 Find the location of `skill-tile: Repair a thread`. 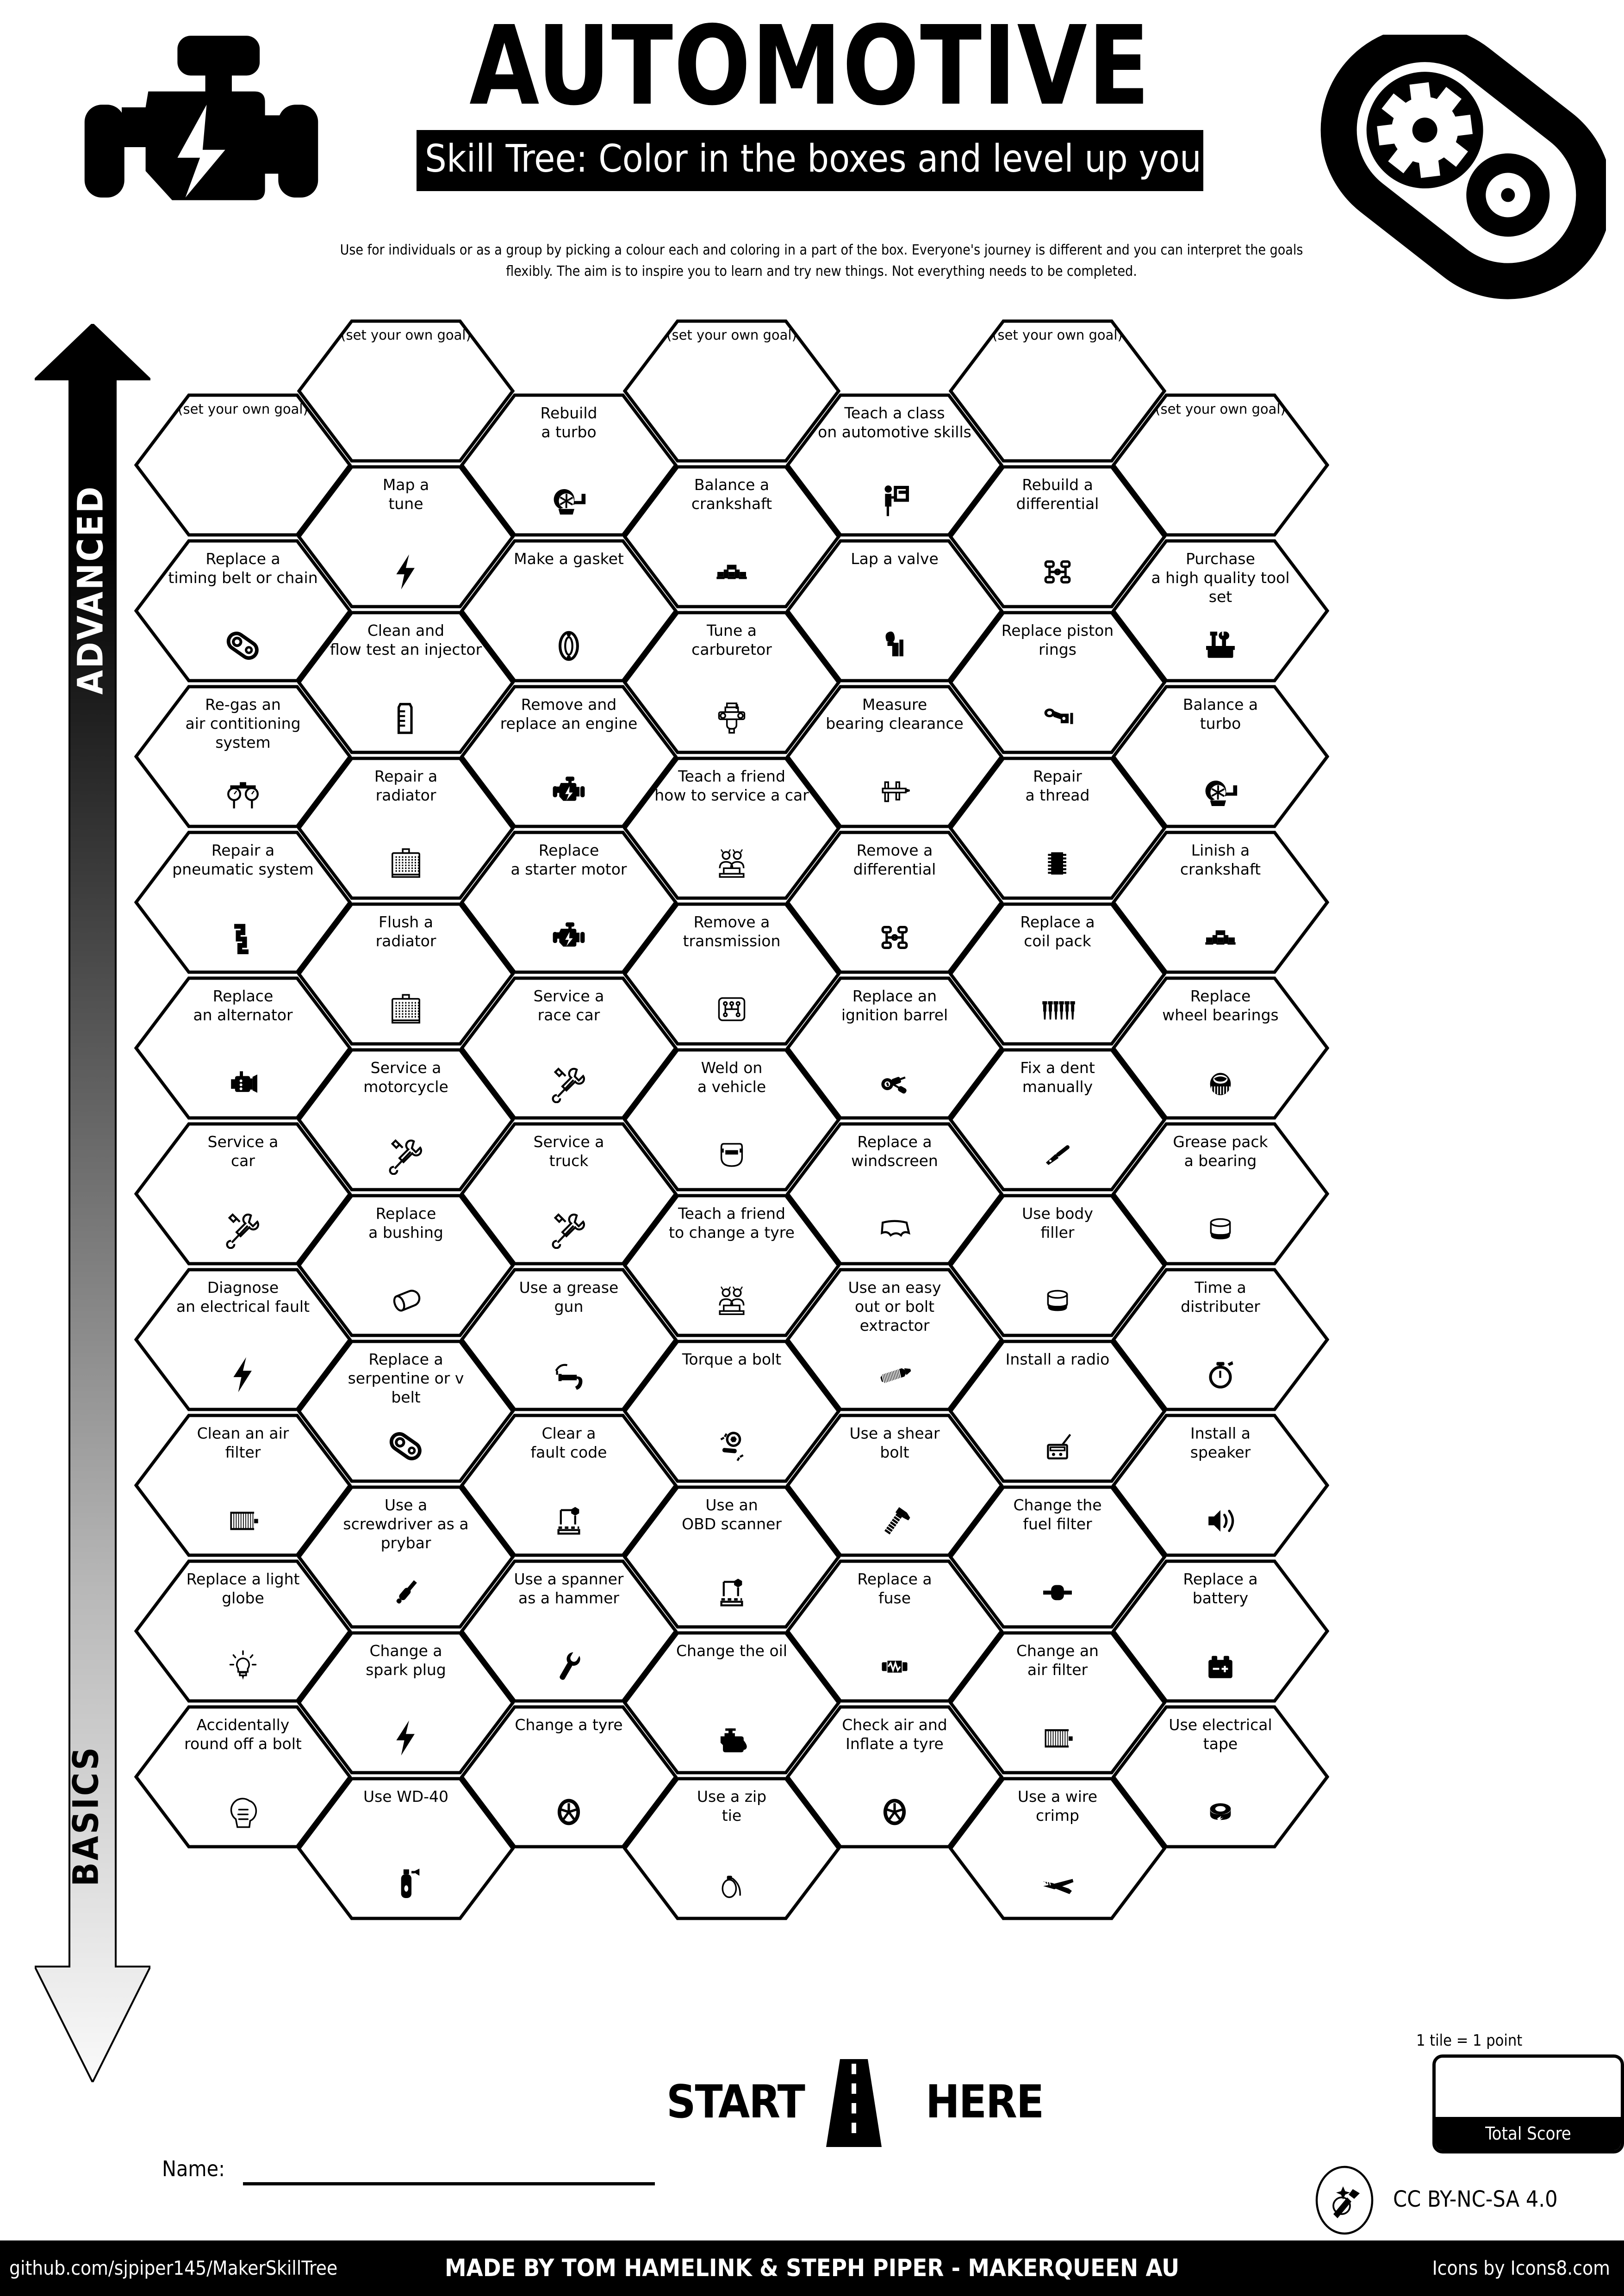

skill-tile: Repair a thread is located at coordinates (1057, 829).